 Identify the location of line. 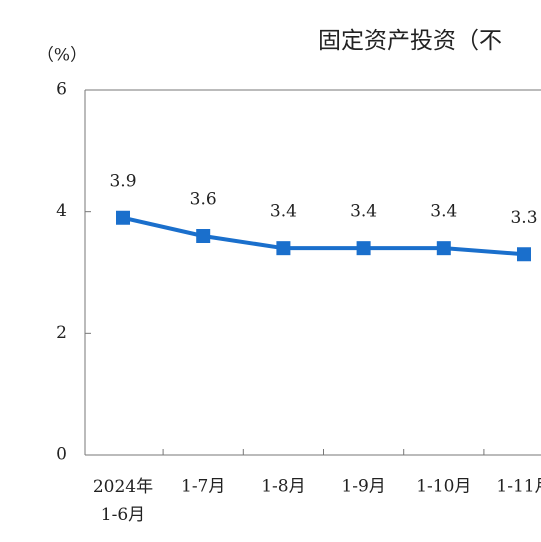
(323, 236).